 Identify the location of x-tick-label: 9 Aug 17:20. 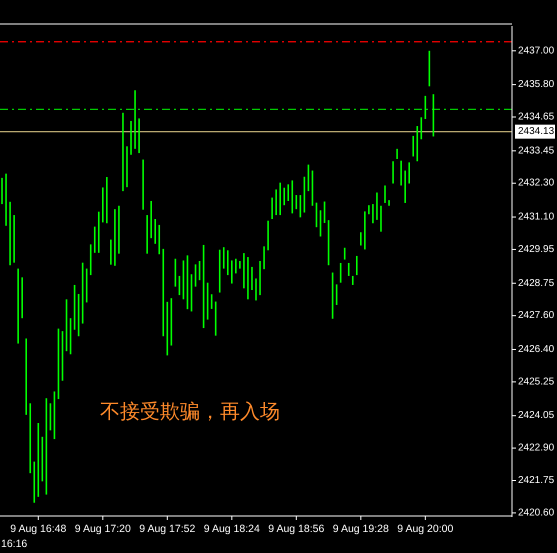
(102, 529).